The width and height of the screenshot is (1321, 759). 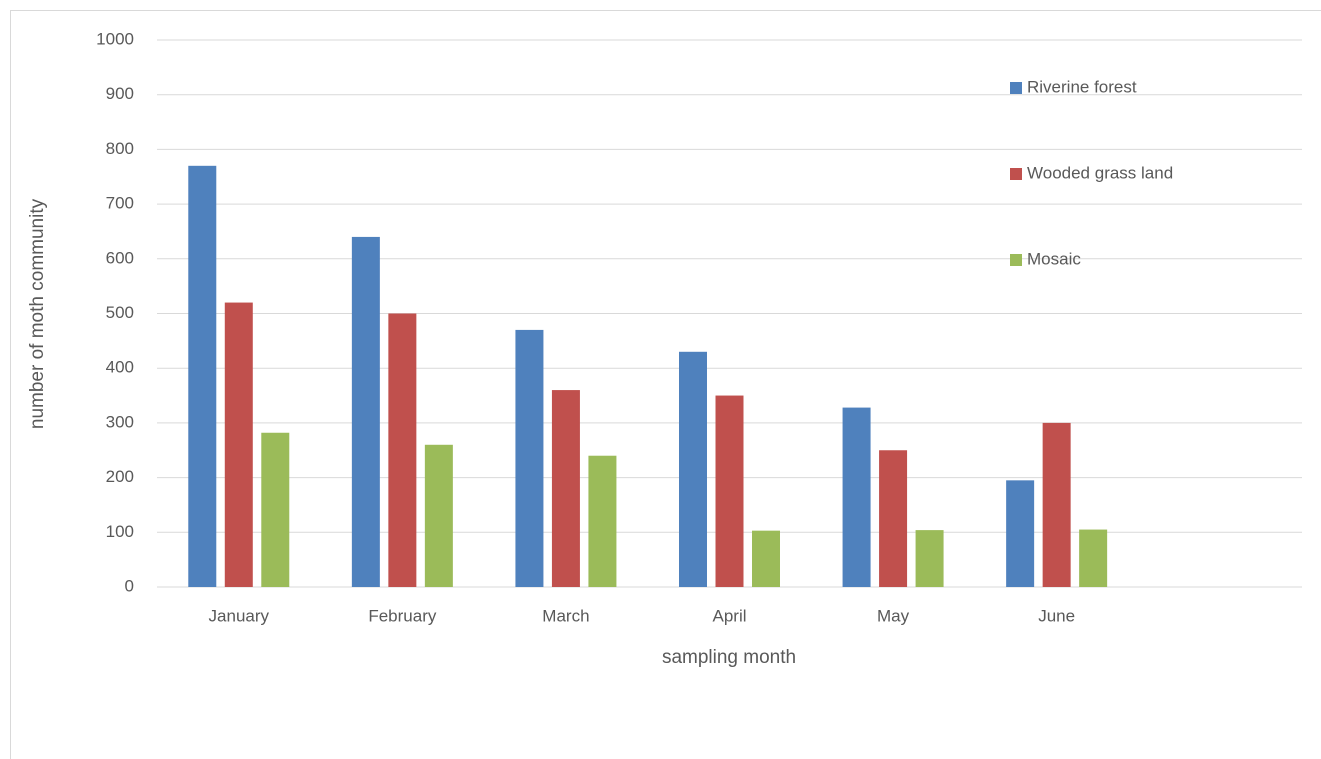 What do you see at coordinates (1100, 172) in the screenshot?
I see `legend-label: Wooded grass land` at bounding box center [1100, 172].